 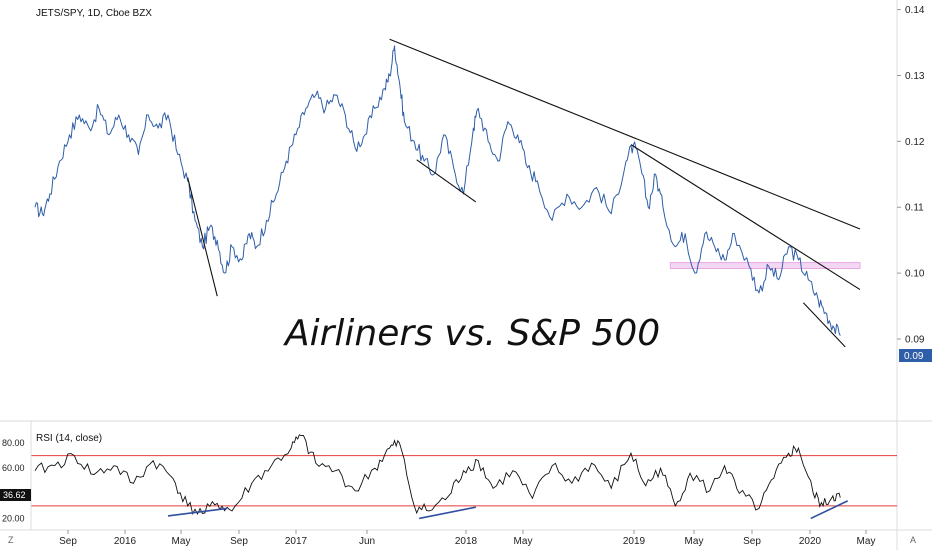 I want to click on rsi-last-value-label: 36.62, so click(x=14, y=495).